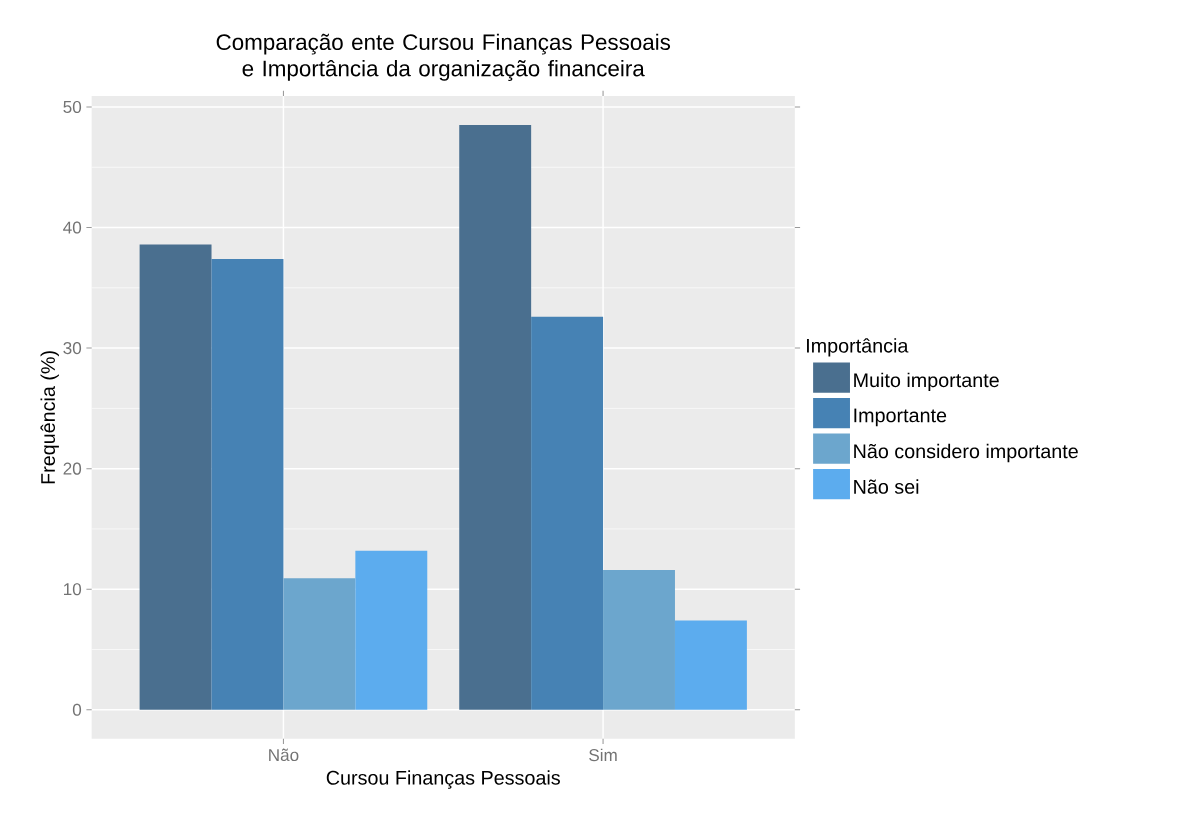 The width and height of the screenshot is (1179, 818). I want to click on legend-title: Importância, so click(858, 347).